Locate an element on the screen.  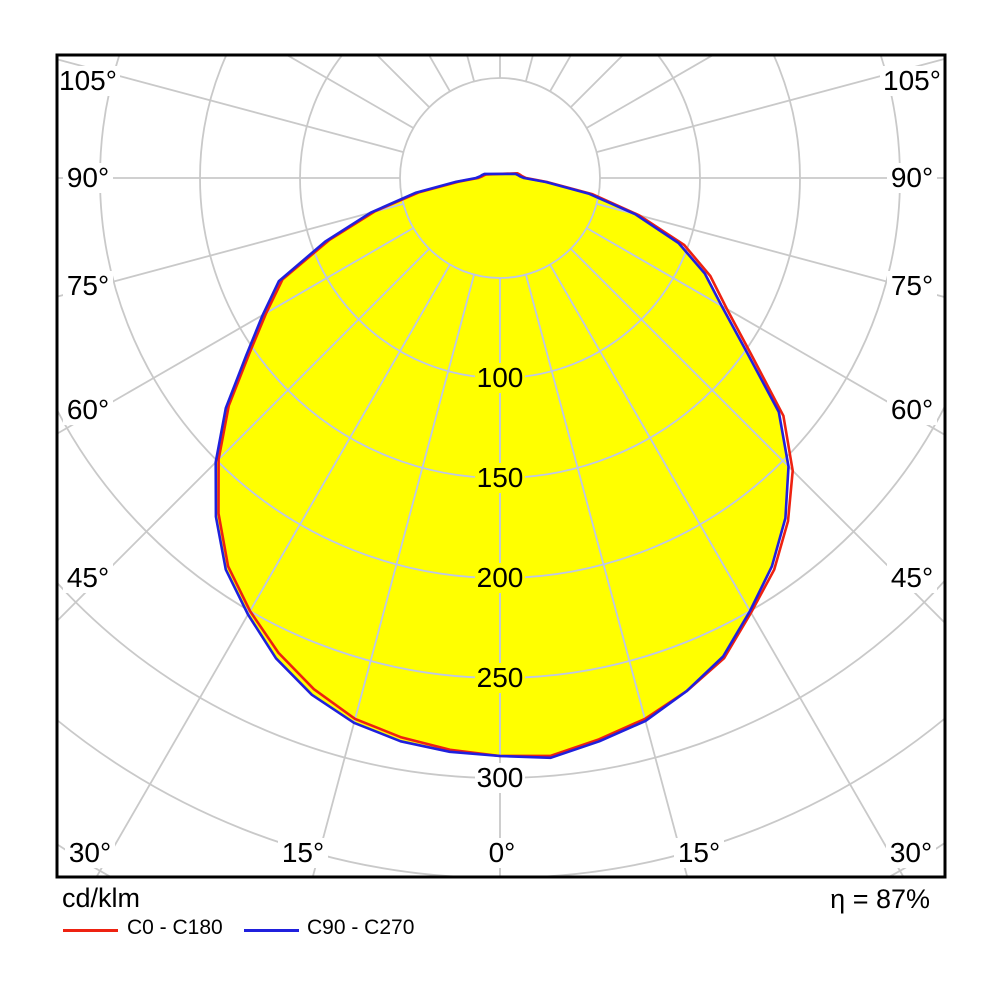
radial-tick-labels: 100 150 200 250 300 is located at coordinates (500, 577).